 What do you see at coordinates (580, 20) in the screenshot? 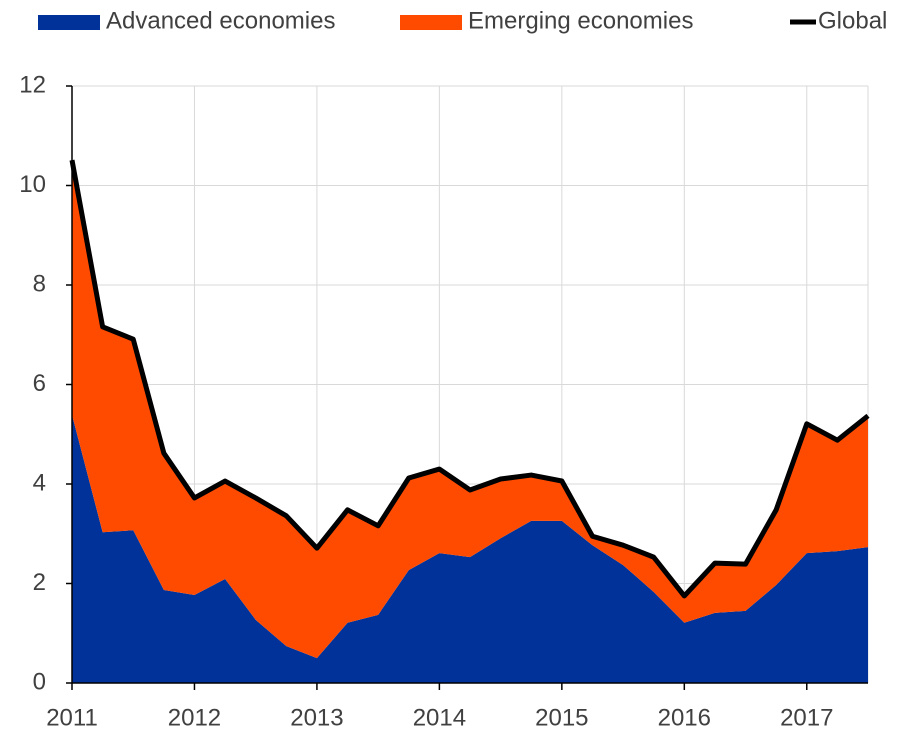
I see `legend-label: Emerging economies` at bounding box center [580, 20].